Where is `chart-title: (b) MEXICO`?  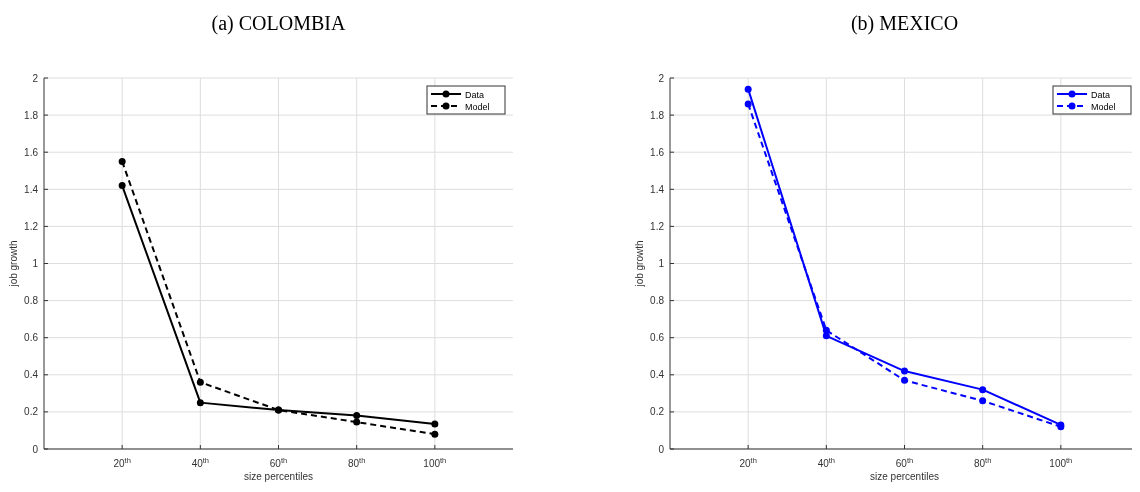
chart-title: (b) MEXICO is located at coordinates (904, 23).